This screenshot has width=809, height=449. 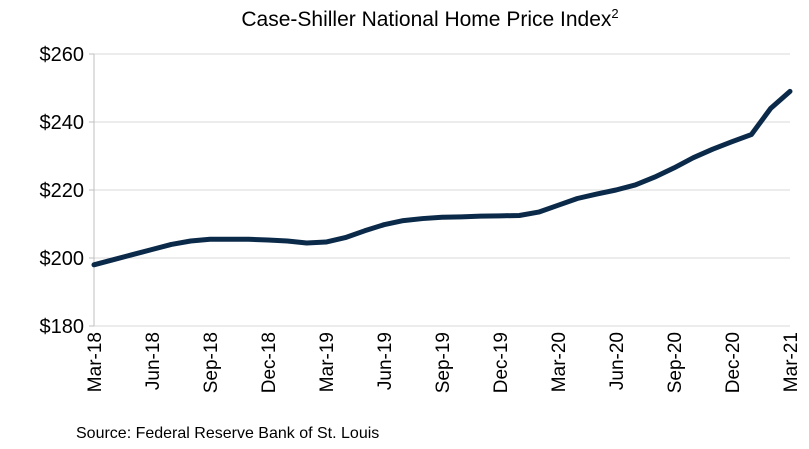 What do you see at coordinates (443, 362) in the screenshot?
I see `x-tick-label: Sep-19` at bounding box center [443, 362].